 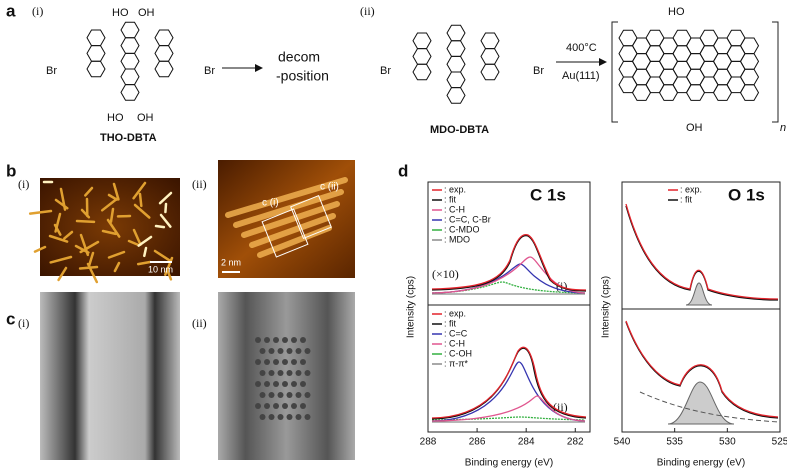 What do you see at coordinates (11, 10) in the screenshot?
I see `panel-label: a` at bounding box center [11, 10].